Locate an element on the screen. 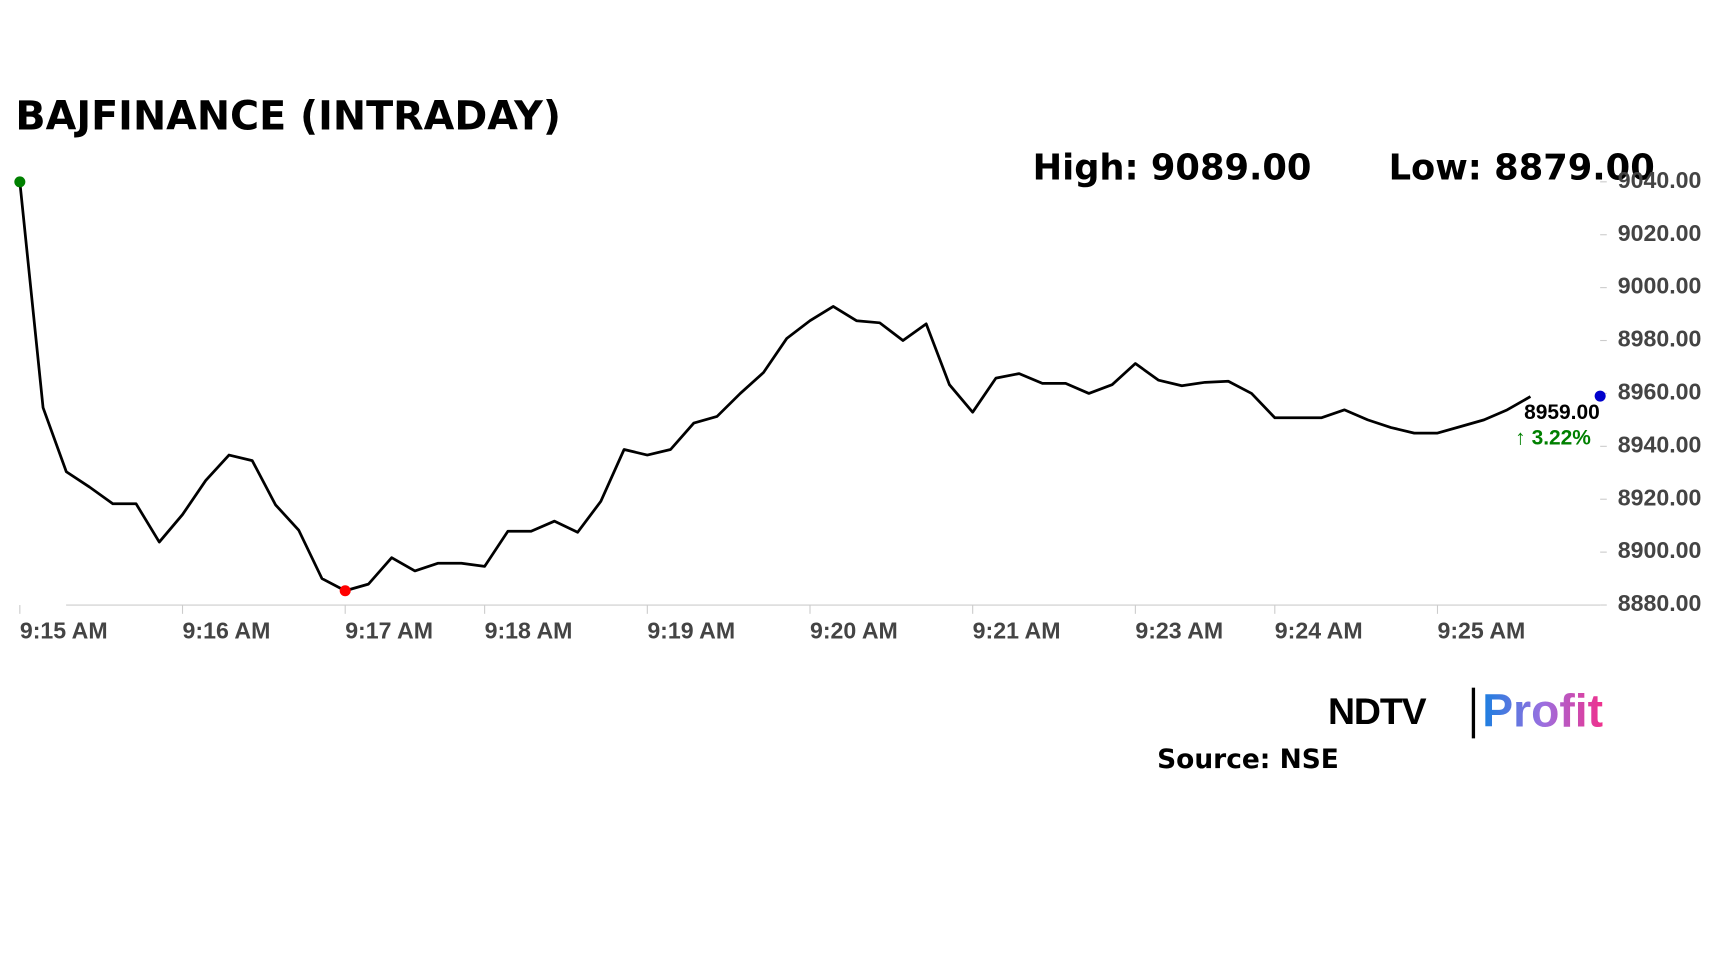 Image resolution: width=1728 pixels, height=972 pixels. x-tick-label: 9:18 AM is located at coordinates (529, 631).